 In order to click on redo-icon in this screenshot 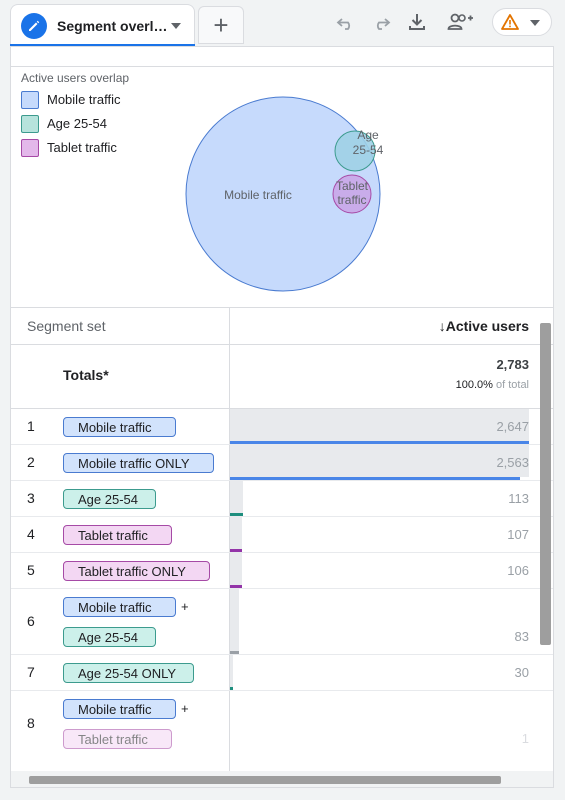, I will do `click(381, 22)`.